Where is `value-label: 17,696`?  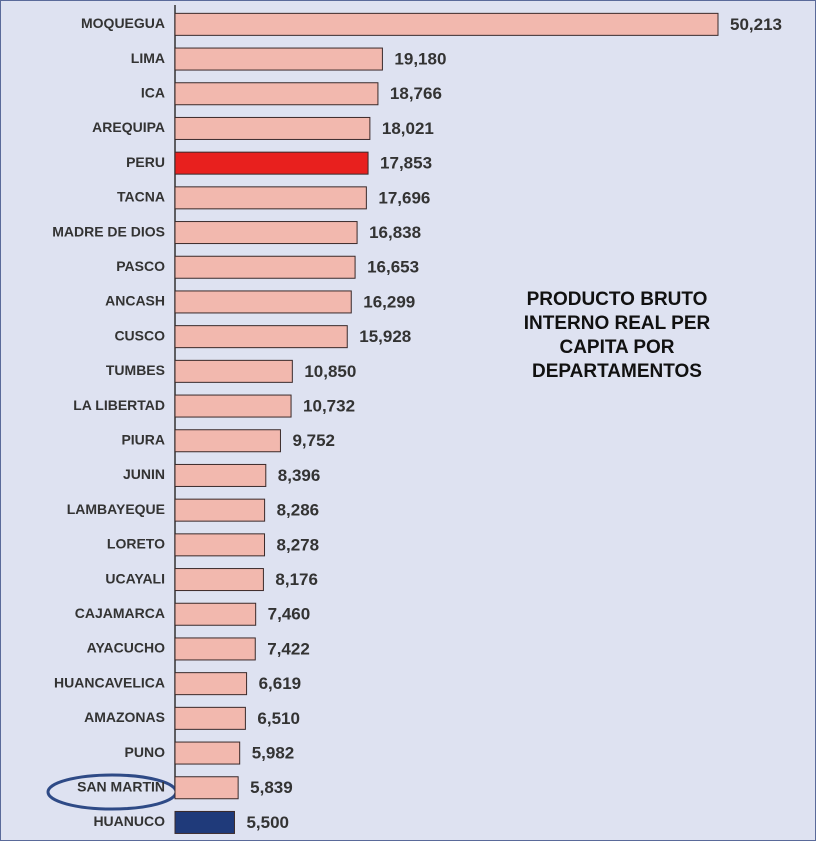 value-label: 17,696 is located at coordinates (404, 197).